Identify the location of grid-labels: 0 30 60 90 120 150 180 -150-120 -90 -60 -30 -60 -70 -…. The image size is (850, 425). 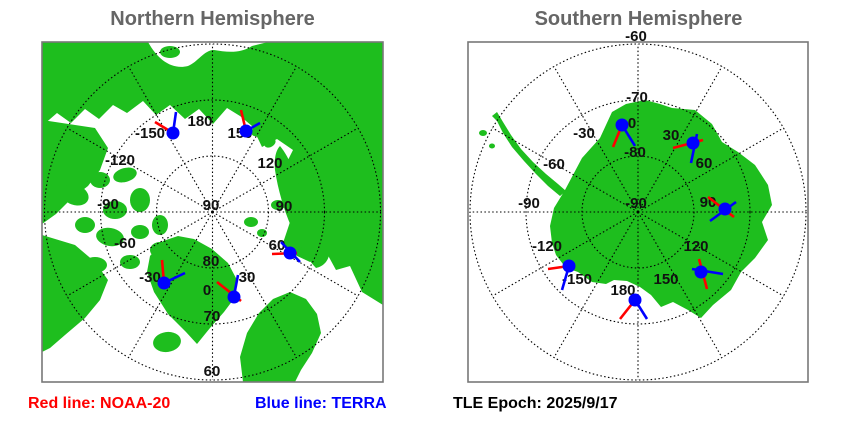
(617, 163).